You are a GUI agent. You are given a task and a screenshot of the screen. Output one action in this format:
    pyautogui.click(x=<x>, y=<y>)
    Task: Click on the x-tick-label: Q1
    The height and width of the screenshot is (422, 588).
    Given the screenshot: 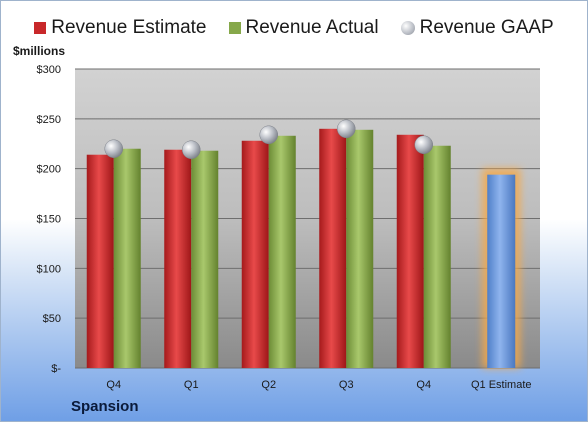 What is the action you would take?
    pyautogui.click(x=191, y=385)
    